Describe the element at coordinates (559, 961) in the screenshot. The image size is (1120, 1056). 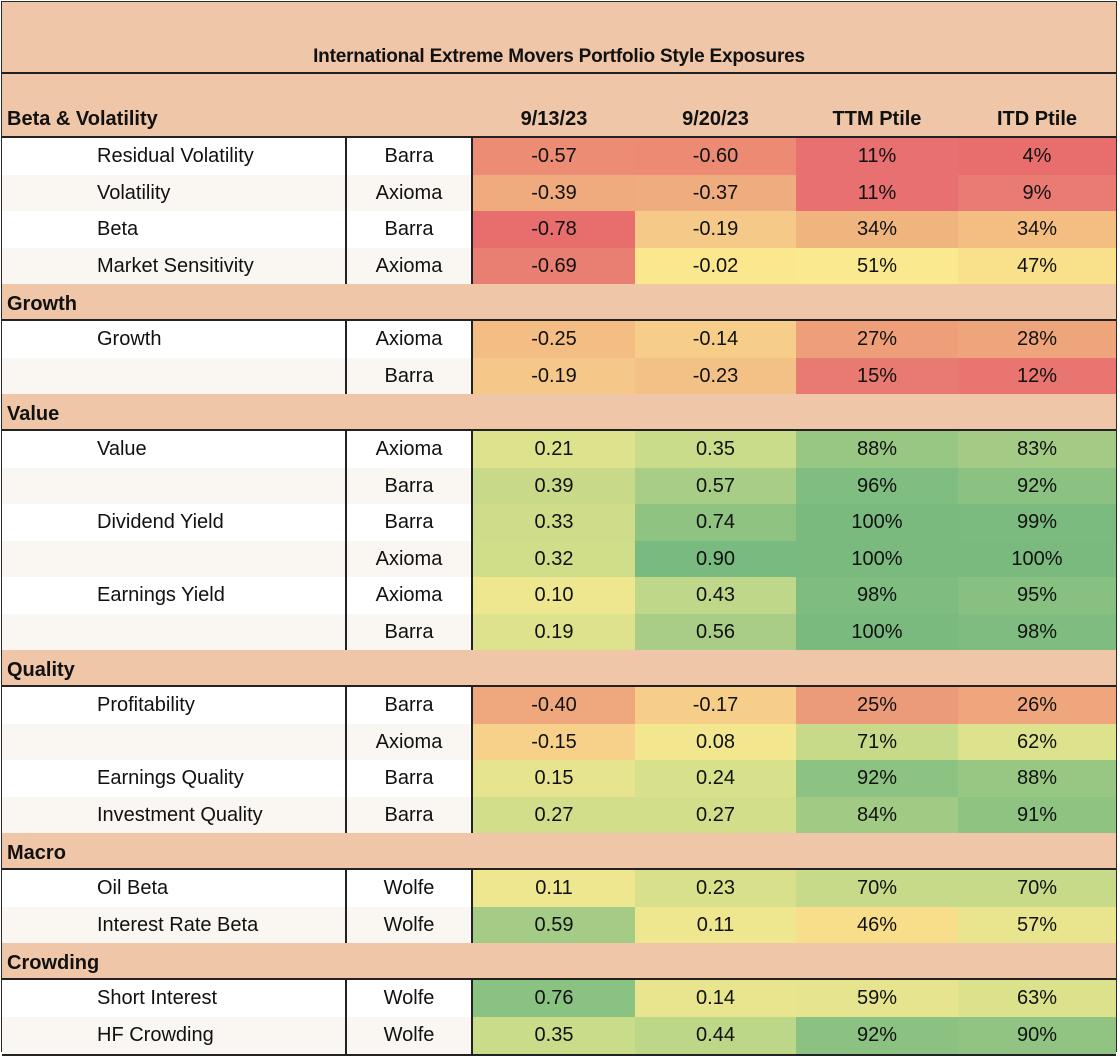
I see `section-header: Crowding` at that location.